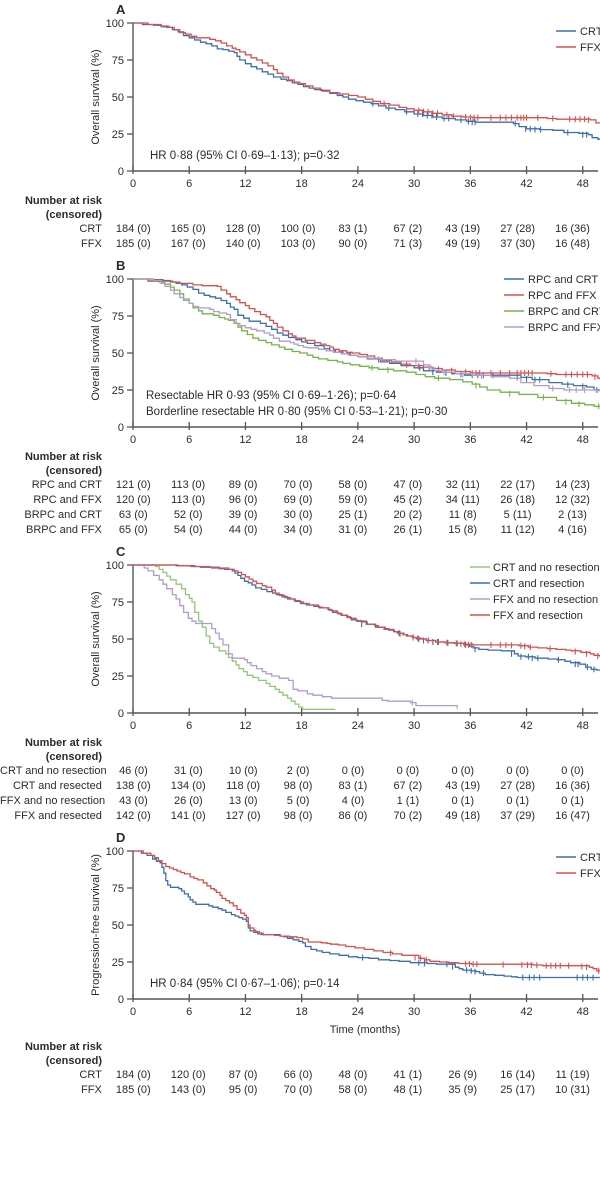 Image resolution: width=600 pixels, height=1180 pixels. Describe the element at coordinates (408, 530) in the screenshot. I see `risk-cell: 26 (1)` at that location.